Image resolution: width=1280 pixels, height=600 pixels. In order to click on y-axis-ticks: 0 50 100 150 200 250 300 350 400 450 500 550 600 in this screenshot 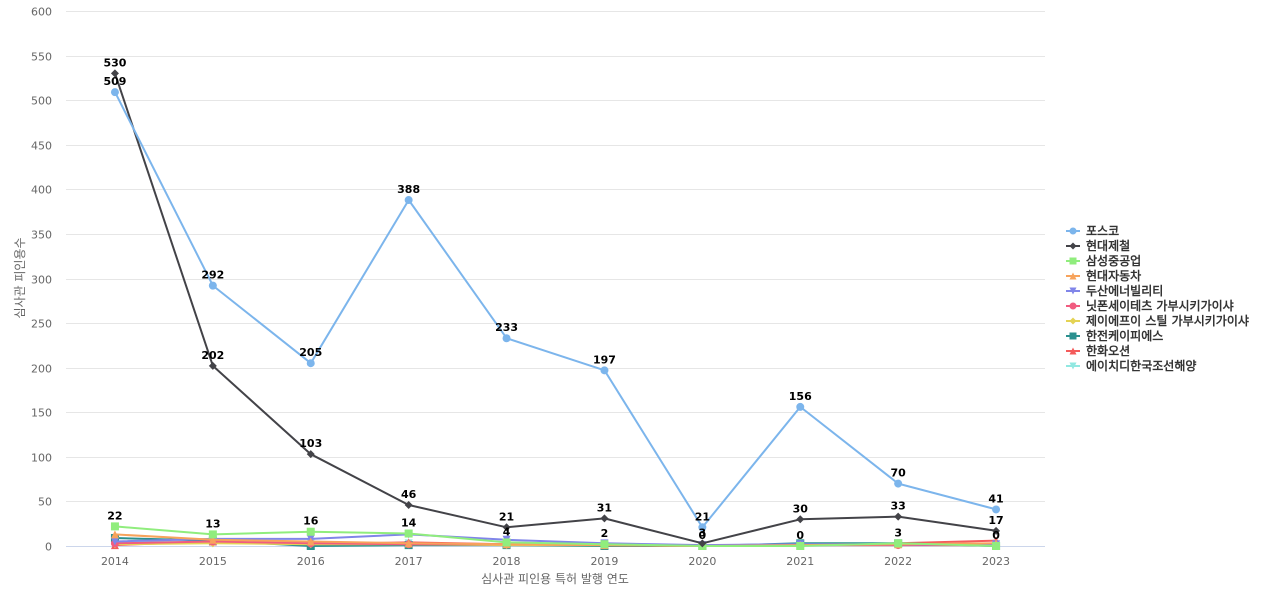, I will do `click(41, 280)`.